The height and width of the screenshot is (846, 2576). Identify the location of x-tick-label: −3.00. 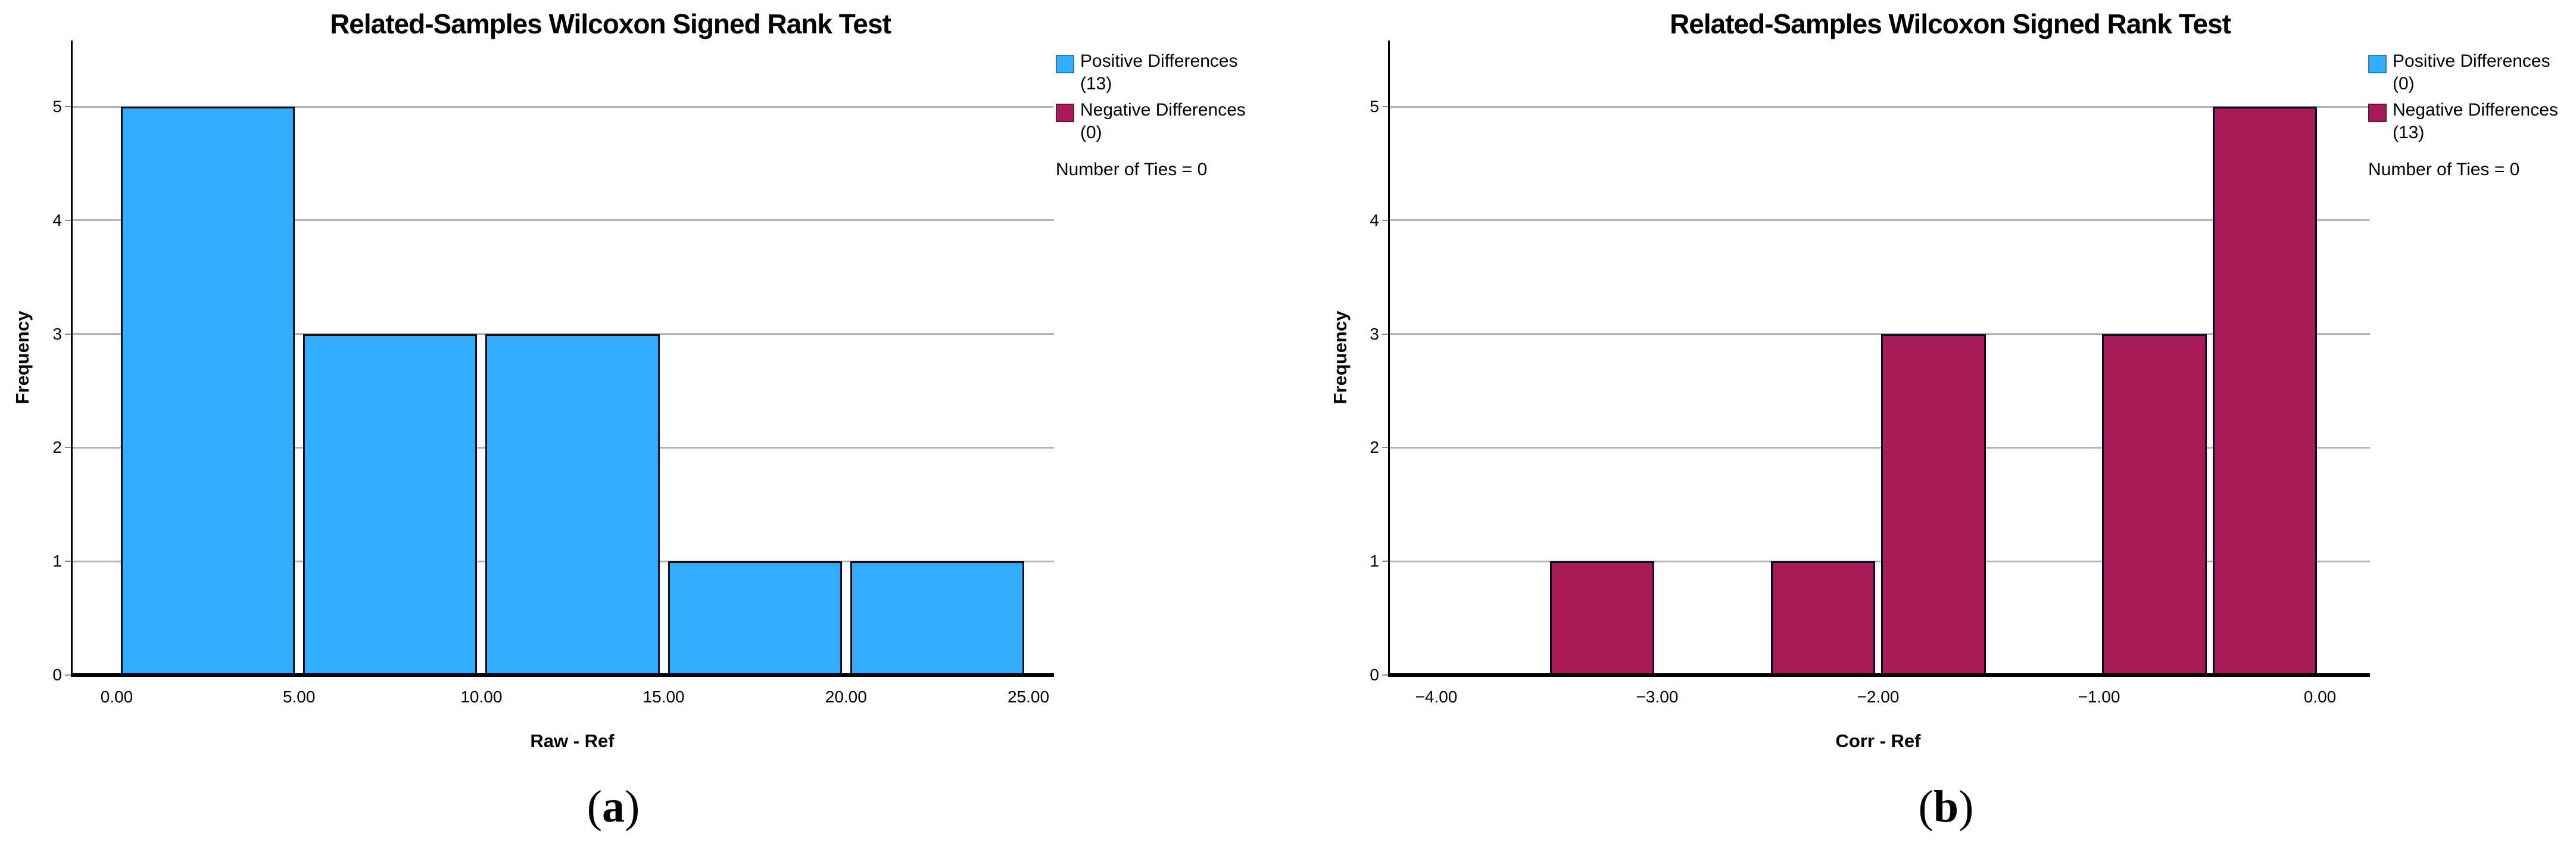
(1658, 697).